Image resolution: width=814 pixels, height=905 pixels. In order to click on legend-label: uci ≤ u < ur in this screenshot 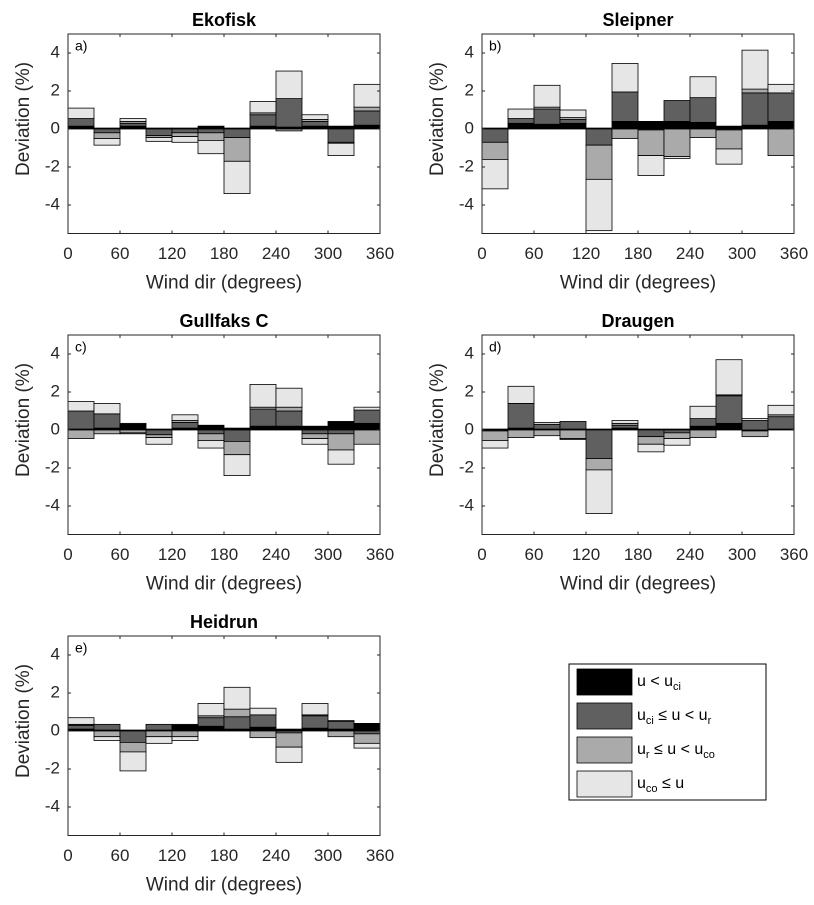, I will do `click(674, 717)`.